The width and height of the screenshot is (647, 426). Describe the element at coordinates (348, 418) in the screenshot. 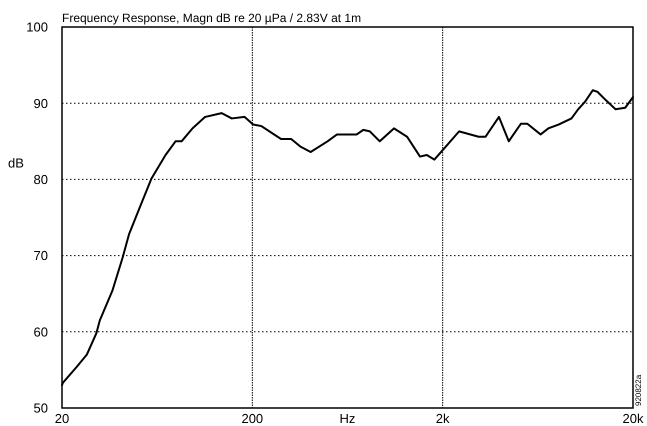

I see `x-axis-title: Hz` at that location.